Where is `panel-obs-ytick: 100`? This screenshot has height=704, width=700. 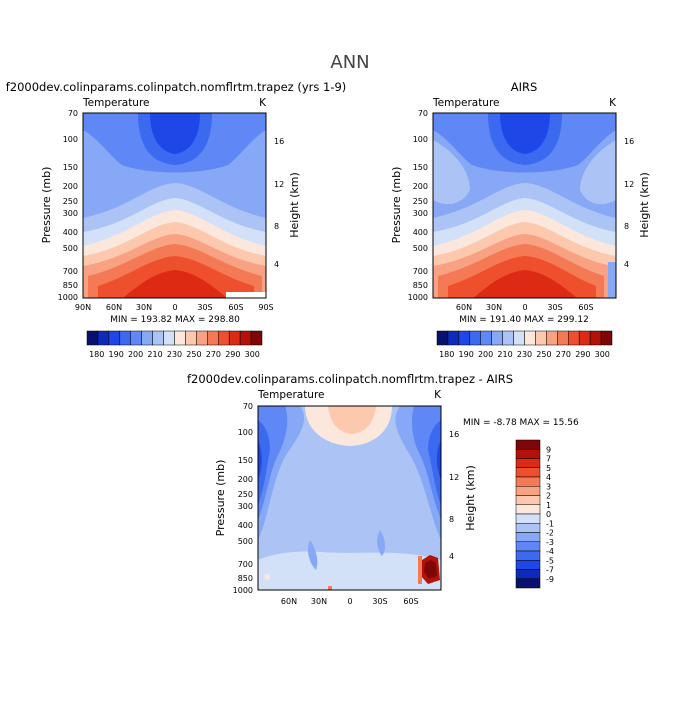
panel-obs-ytick: 100 is located at coordinates (420, 139).